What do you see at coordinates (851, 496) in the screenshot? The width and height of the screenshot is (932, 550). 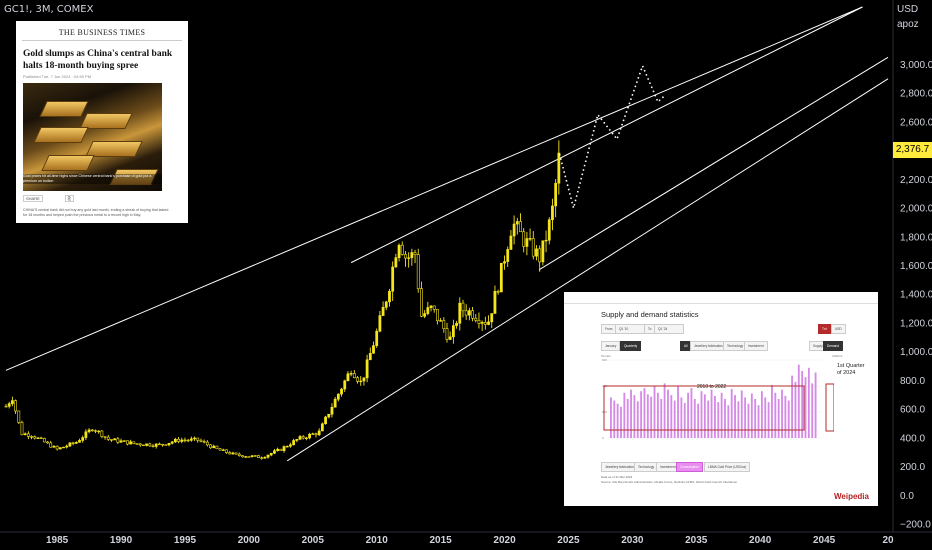 I see `weipedia-logo: Weipedia` at bounding box center [851, 496].